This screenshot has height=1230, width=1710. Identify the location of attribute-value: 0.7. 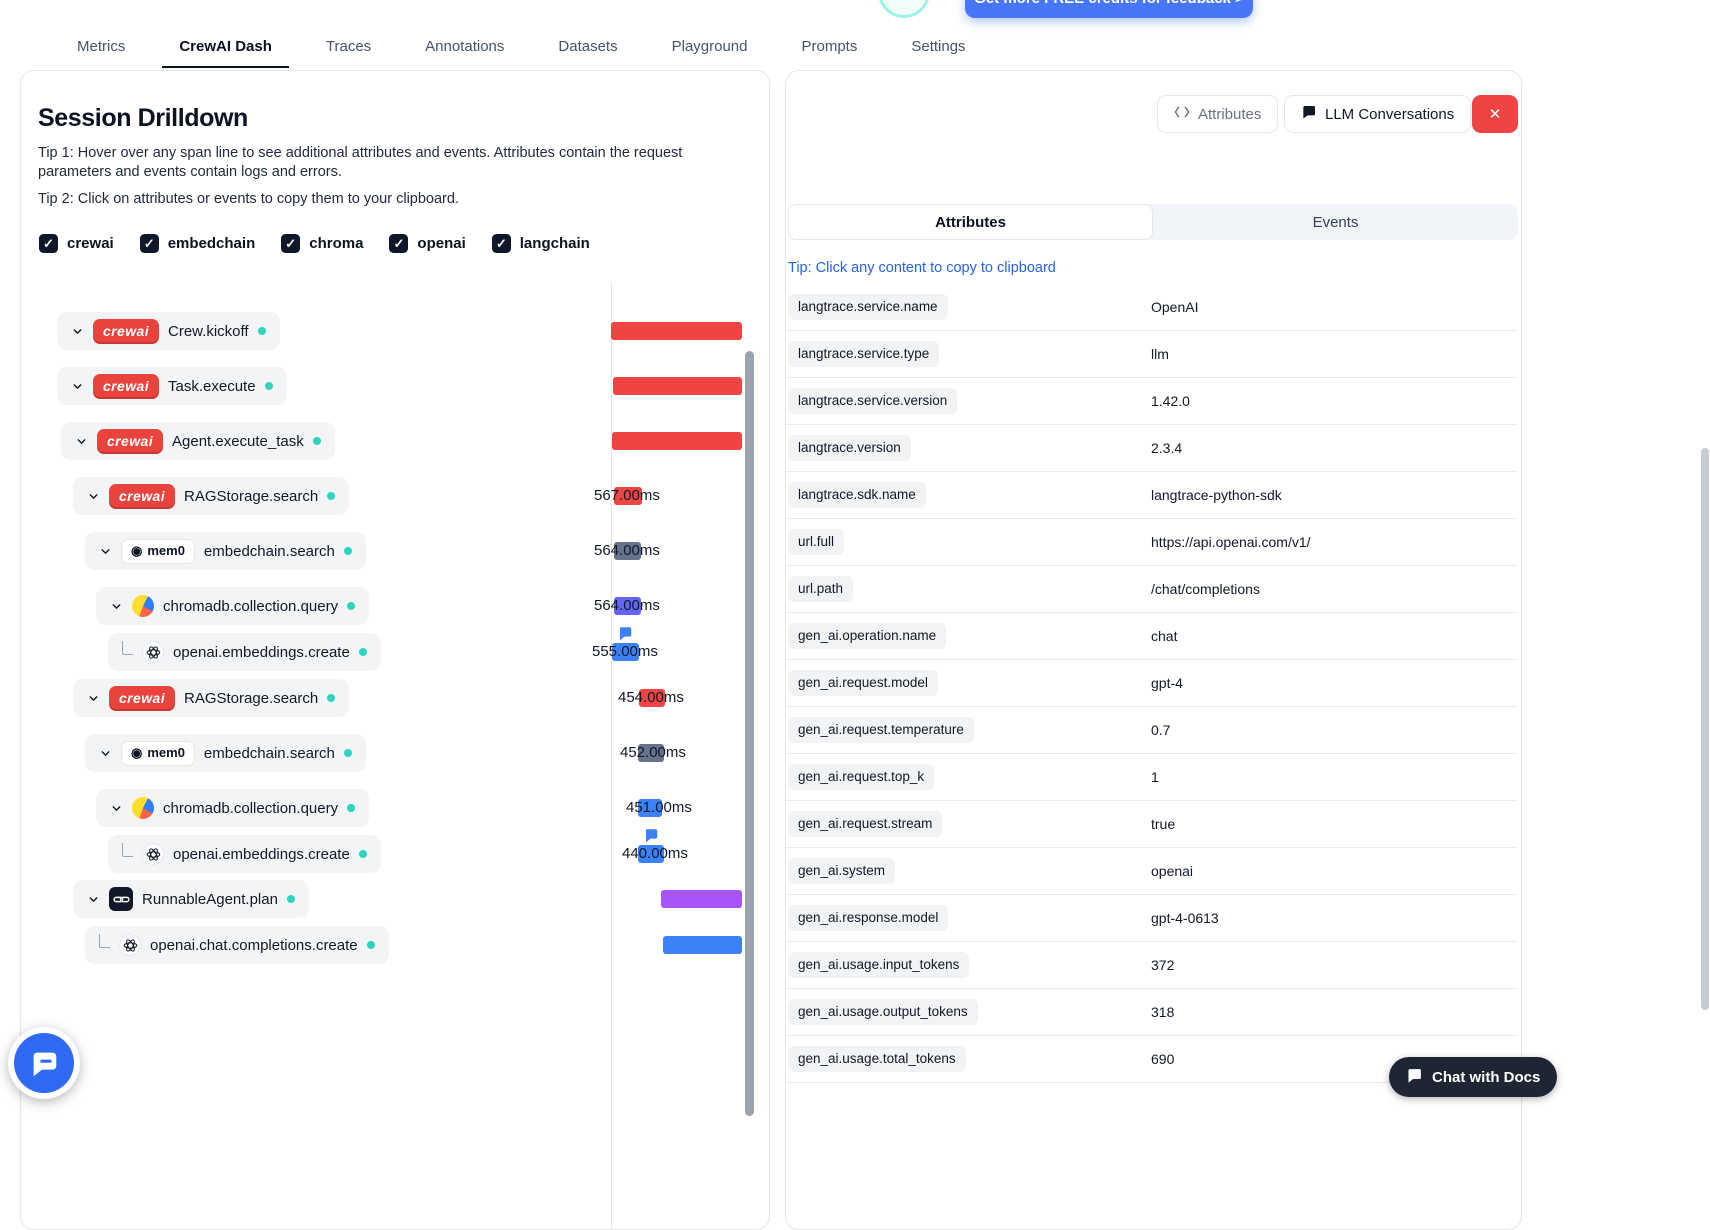
(1161, 730).